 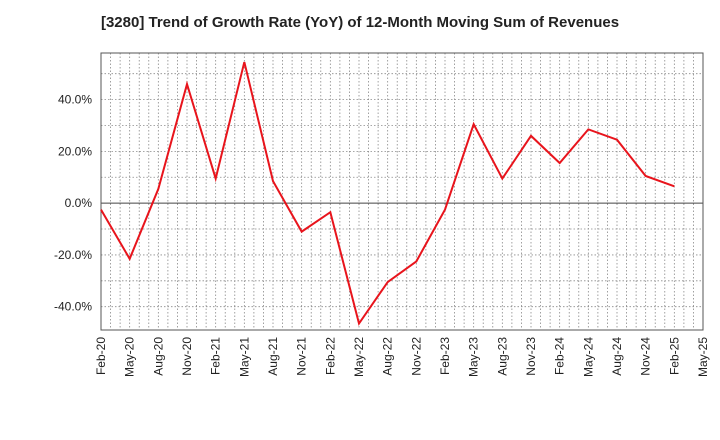 I want to click on y-axis-tick-labels: 40.0% 20.0% 0.0% -20.0% -40.0%, so click(x=73, y=203).